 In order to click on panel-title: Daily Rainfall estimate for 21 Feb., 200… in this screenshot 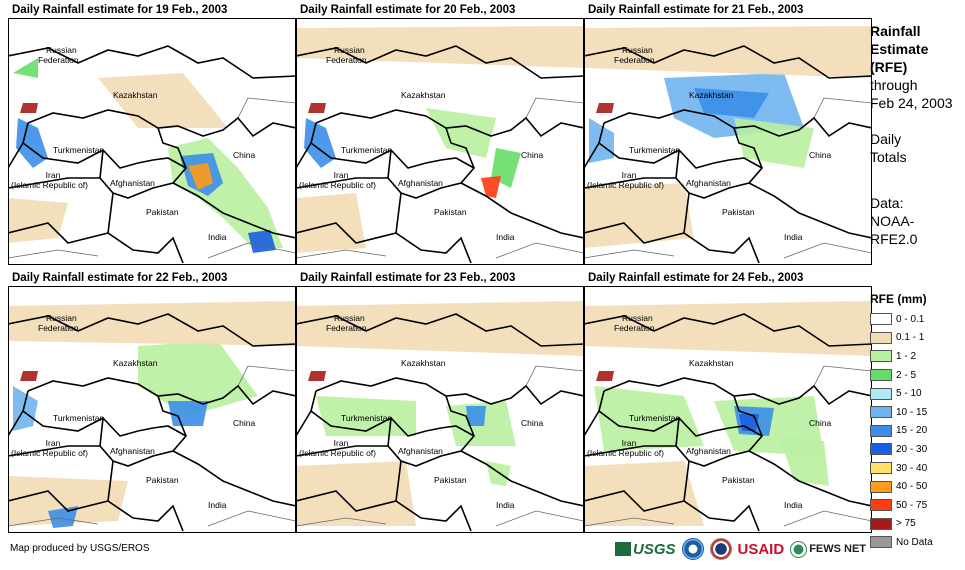, I will do `click(696, 10)`.